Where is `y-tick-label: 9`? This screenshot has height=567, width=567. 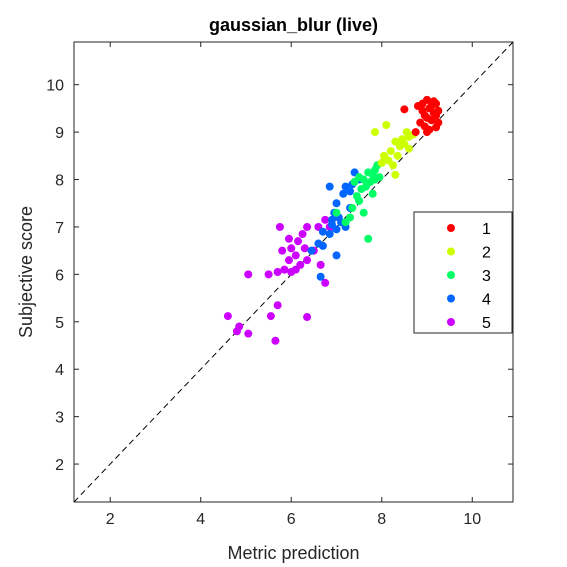
y-tick-label: 9 is located at coordinates (59, 133).